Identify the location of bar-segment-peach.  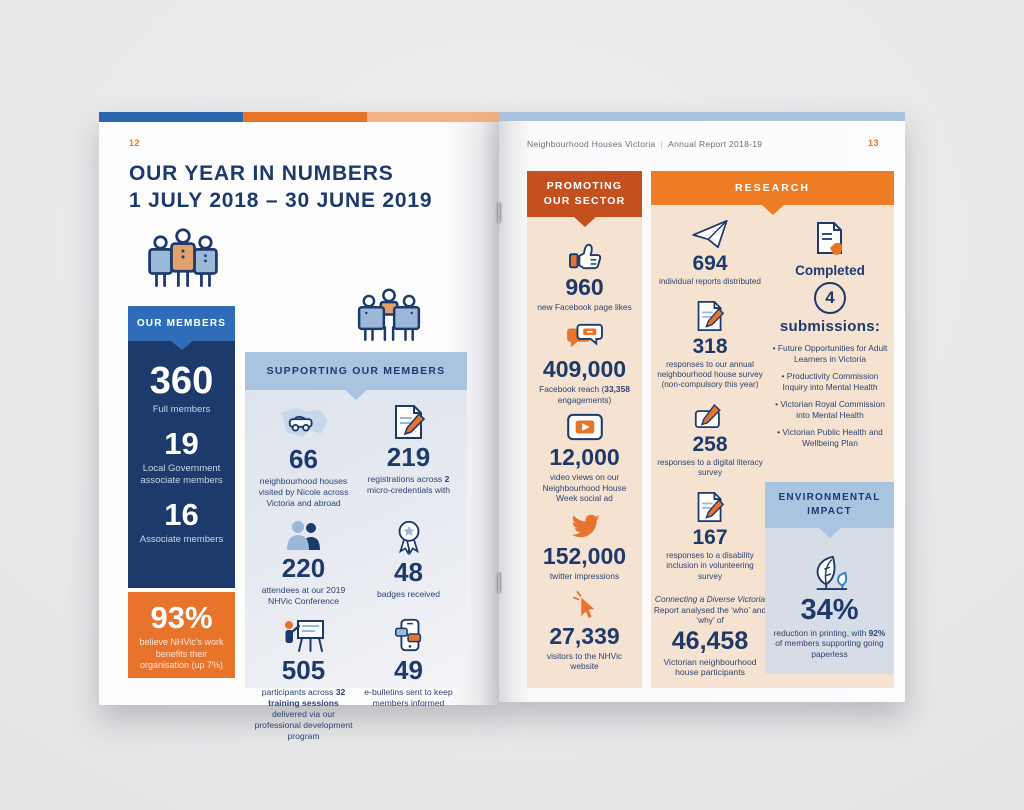
(433, 117).